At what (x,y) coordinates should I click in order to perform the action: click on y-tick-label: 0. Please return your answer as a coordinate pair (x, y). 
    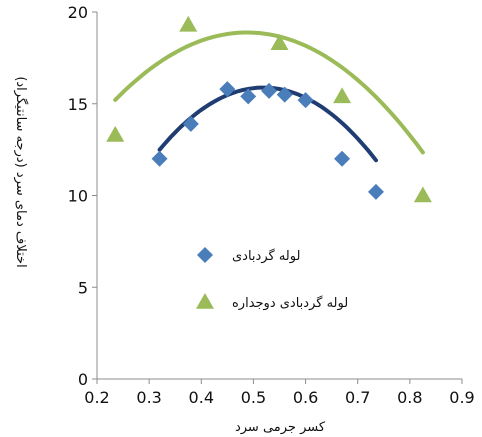
    Looking at the image, I should click on (83, 379).